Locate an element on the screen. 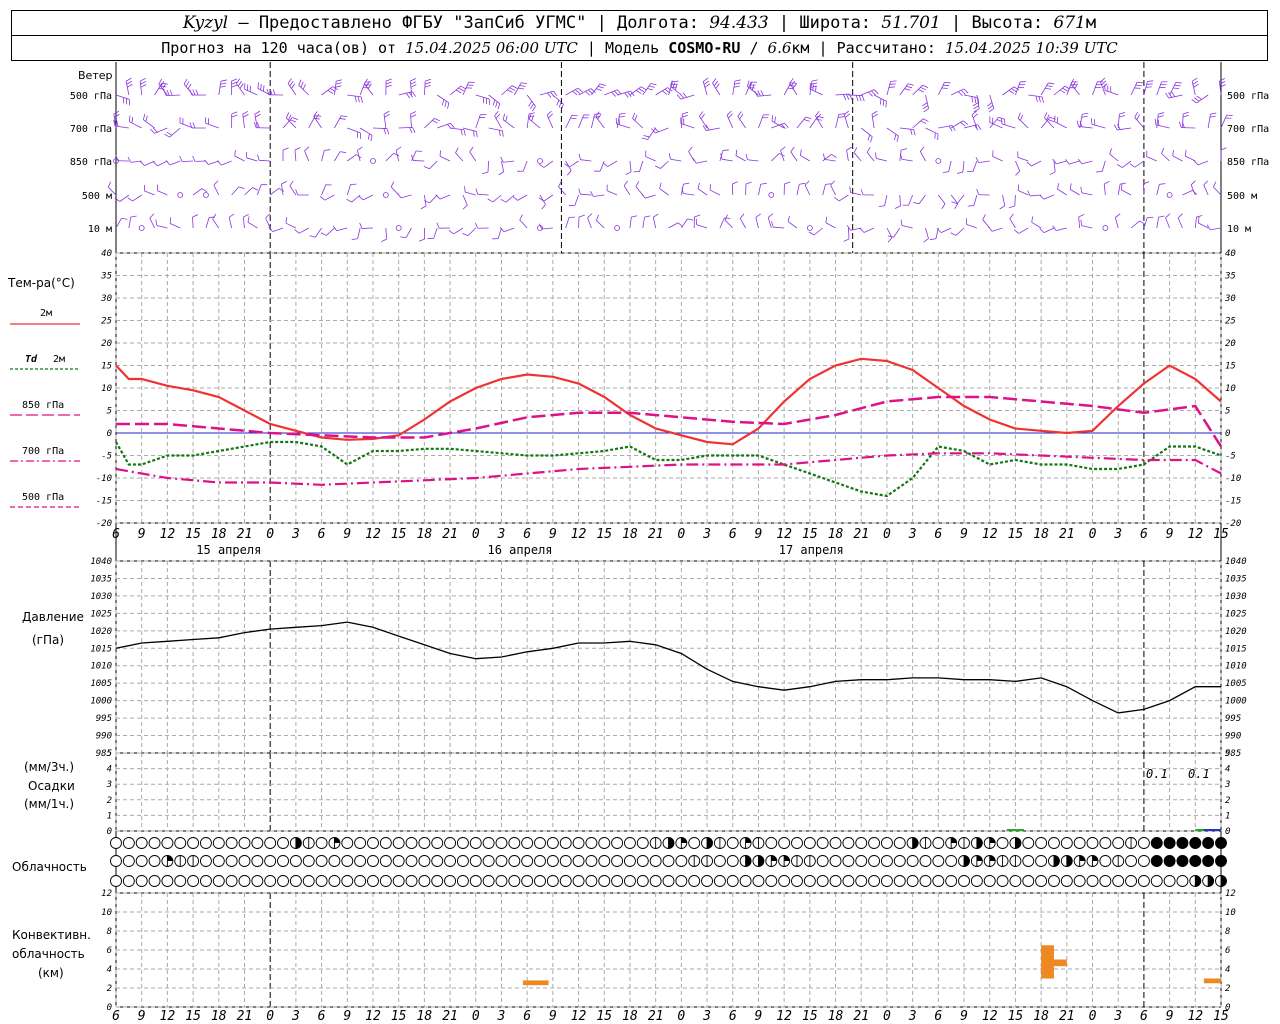  y-tick-left: 1040 is located at coordinates (101, 562).